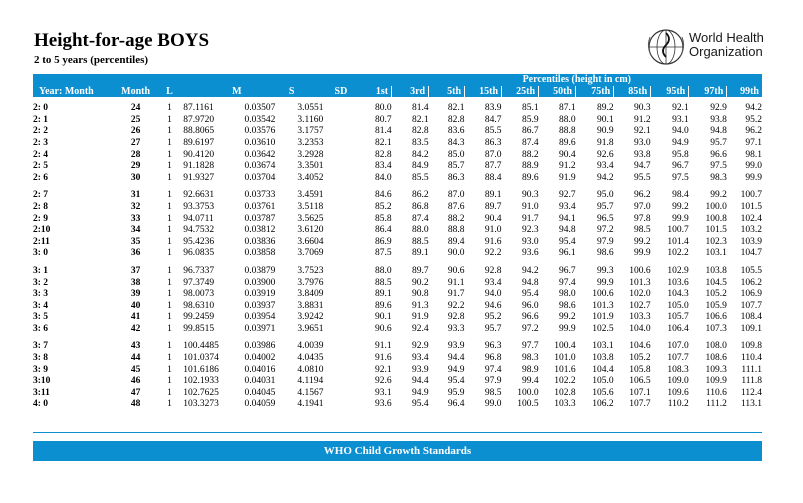  What do you see at coordinates (260, 305) in the screenshot?
I see `table-cell: 0.03937` at bounding box center [260, 305].